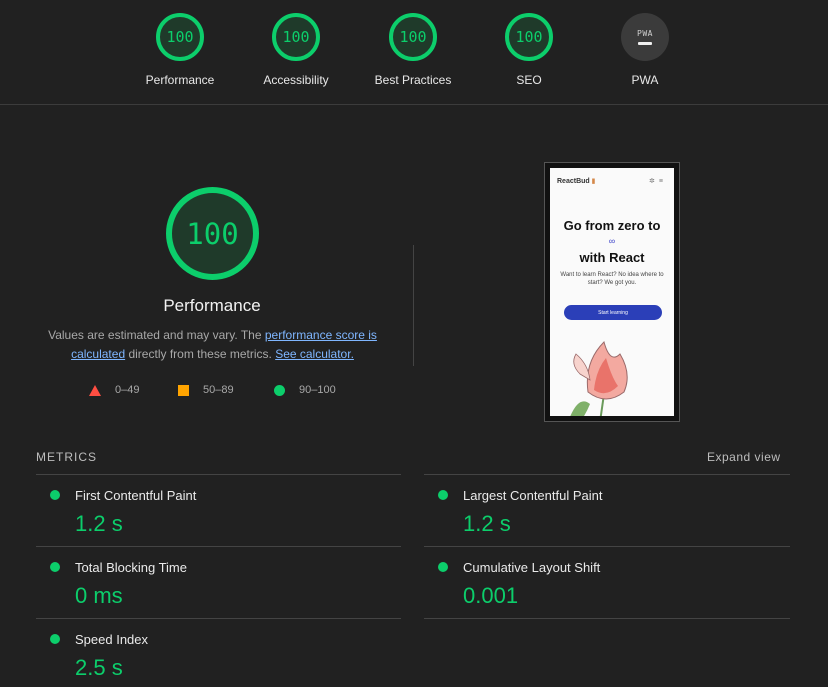 This screenshot has width=828, height=687. I want to click on metrics-heading: METRICS, so click(66, 457).